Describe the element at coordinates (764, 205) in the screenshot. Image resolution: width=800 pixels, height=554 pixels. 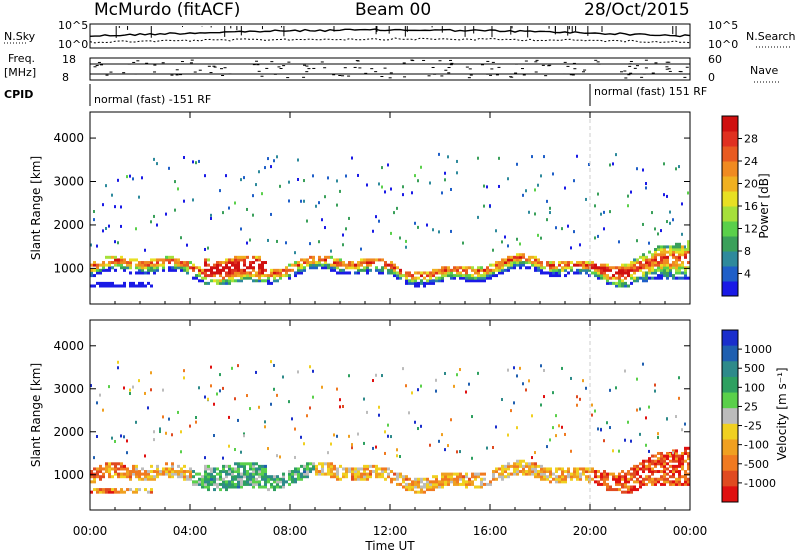
I see `power-colorbar-label: Power [dB]` at that location.